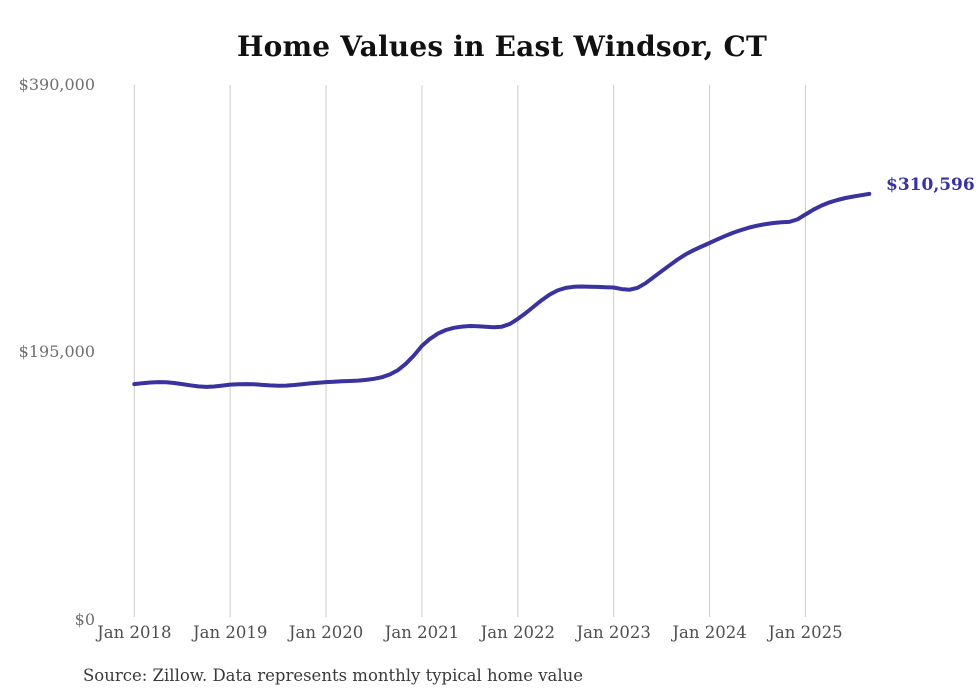 The image size is (980, 699). I want to click on y-tick-label: $390,000, so click(56, 84).